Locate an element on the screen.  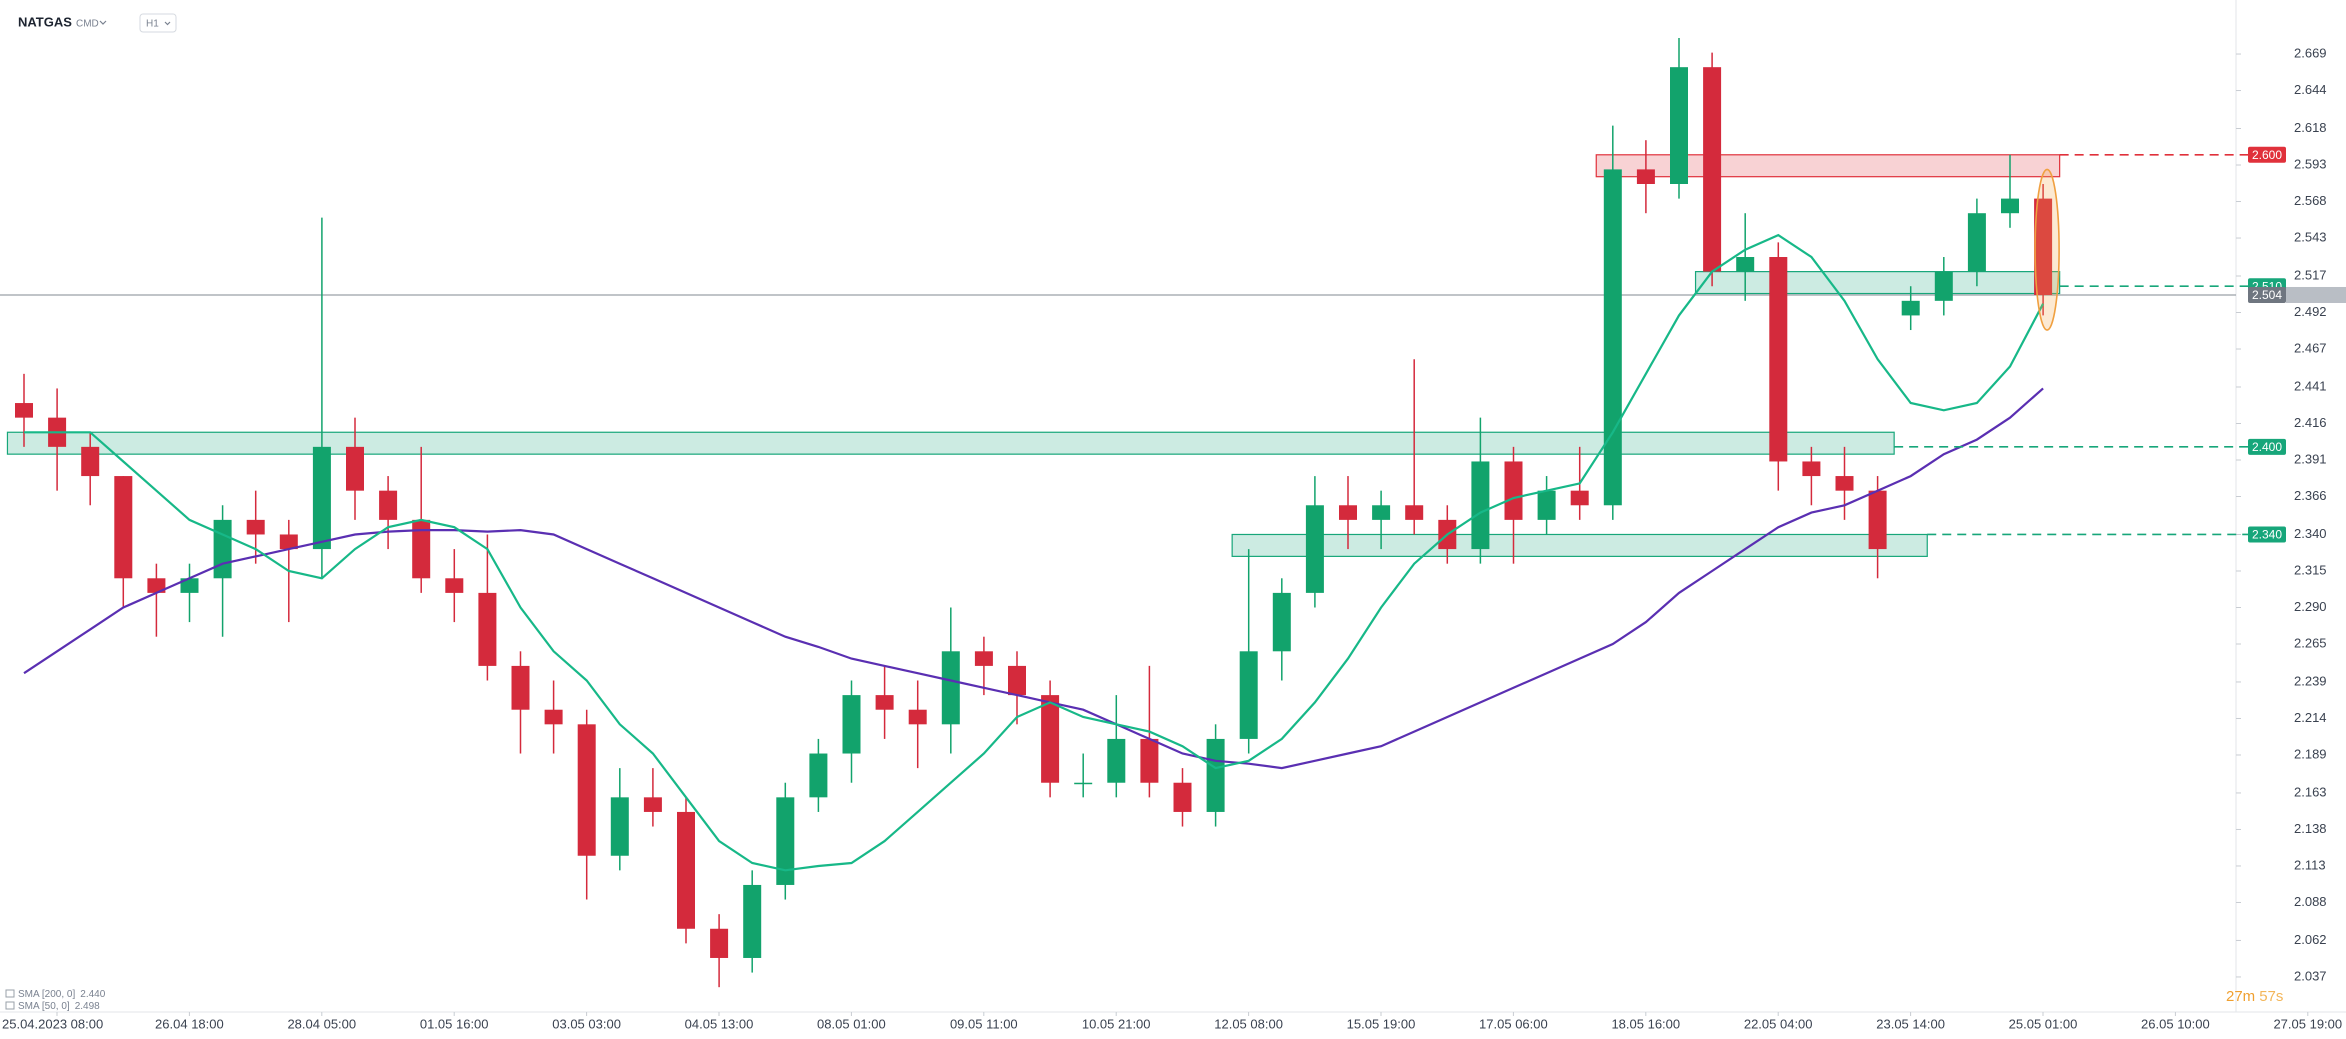
level-tag-label: 2.600 is located at coordinates (2267, 155).